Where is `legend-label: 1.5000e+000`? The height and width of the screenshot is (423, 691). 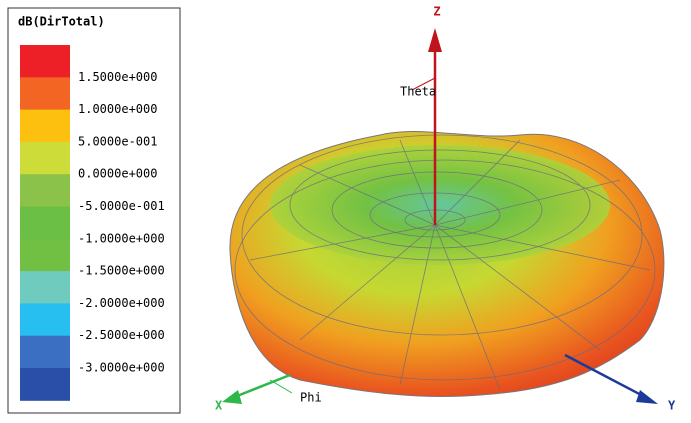 legend-label: 1.5000e+000 is located at coordinates (117, 77).